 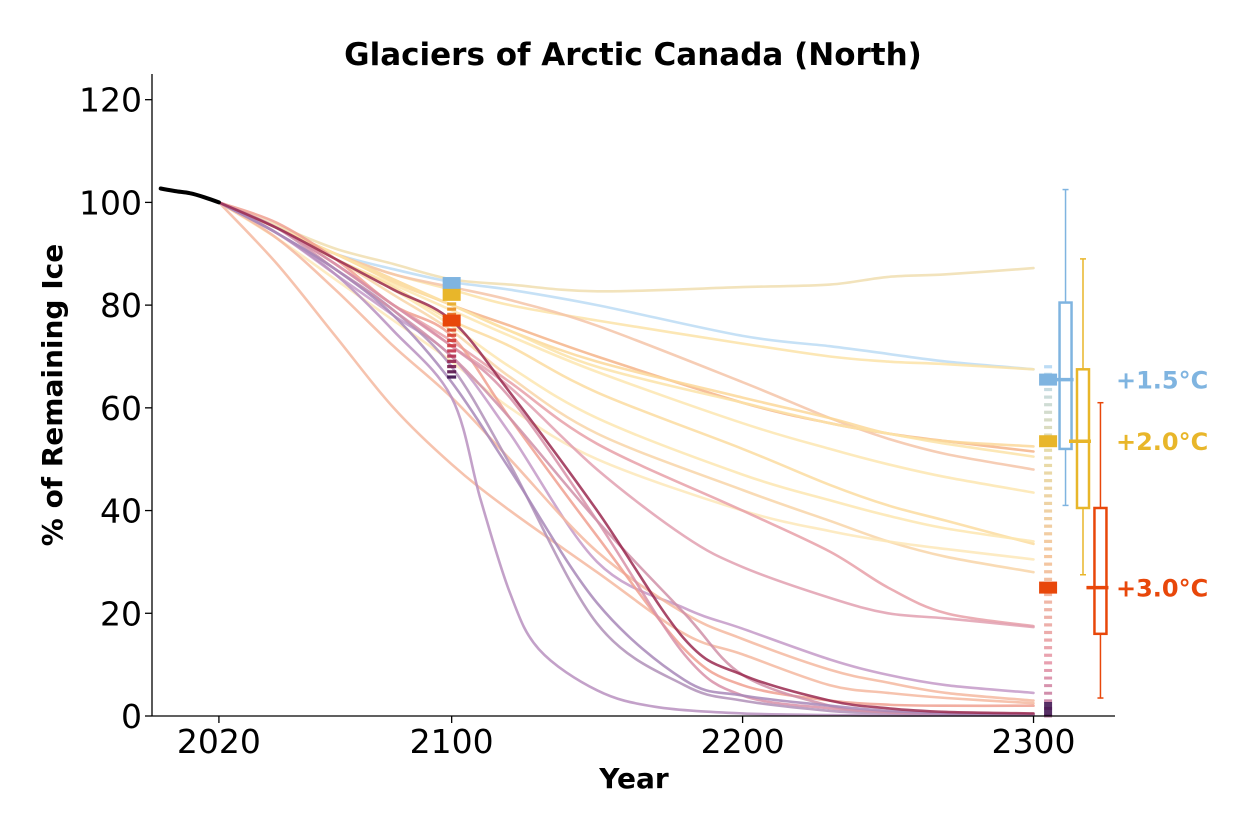 What do you see at coordinates (1083, 439) in the screenshot?
I see `boxplot-2-box` at bounding box center [1083, 439].